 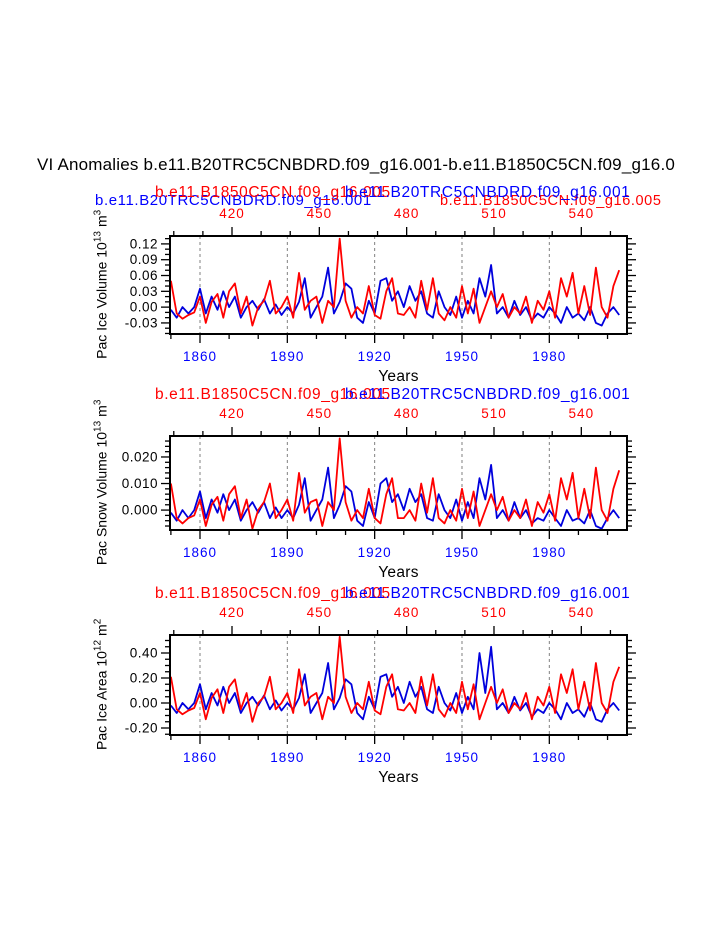 I want to click on panel1-subtitle-blue: b.e11.B20TRC5CNBDRD.f09_g16.001, so click(x=488, y=192).